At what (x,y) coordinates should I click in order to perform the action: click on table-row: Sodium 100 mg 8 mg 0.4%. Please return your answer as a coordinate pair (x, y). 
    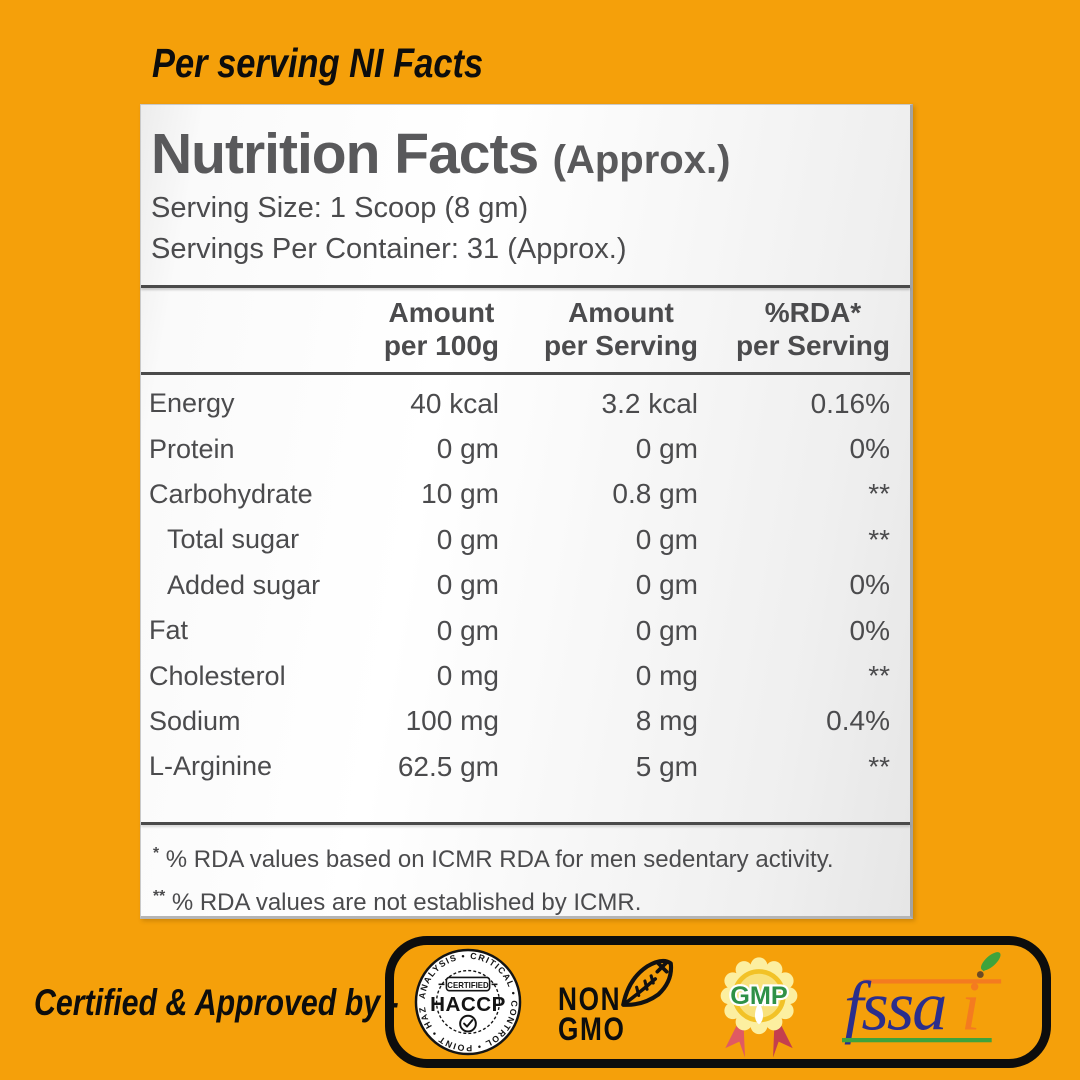
    Looking at the image, I should click on (519, 721).